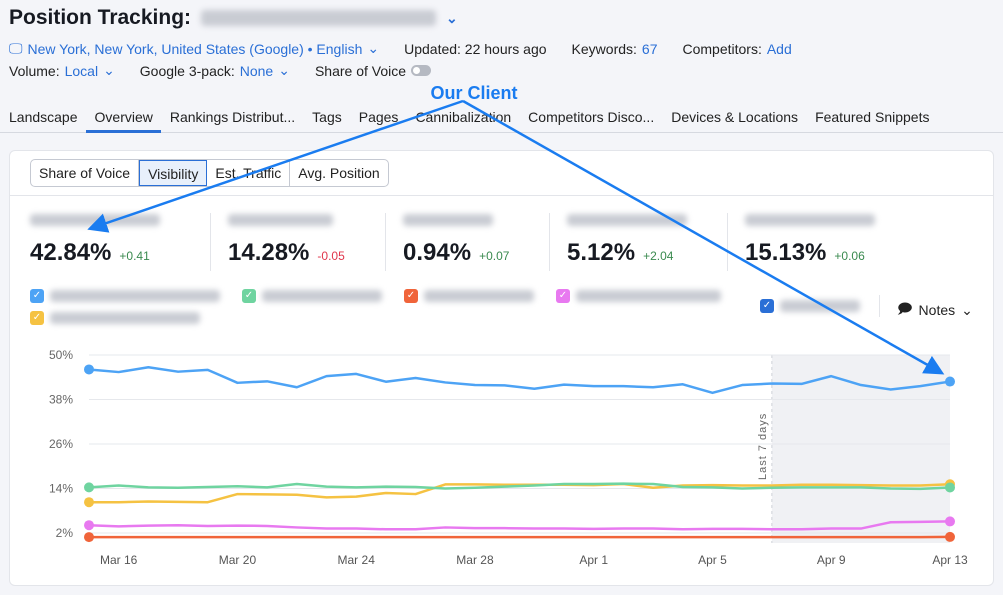 The height and width of the screenshot is (595, 1003). What do you see at coordinates (187, 70) in the screenshot?
I see `pack-label: Google 3-pack:` at bounding box center [187, 70].